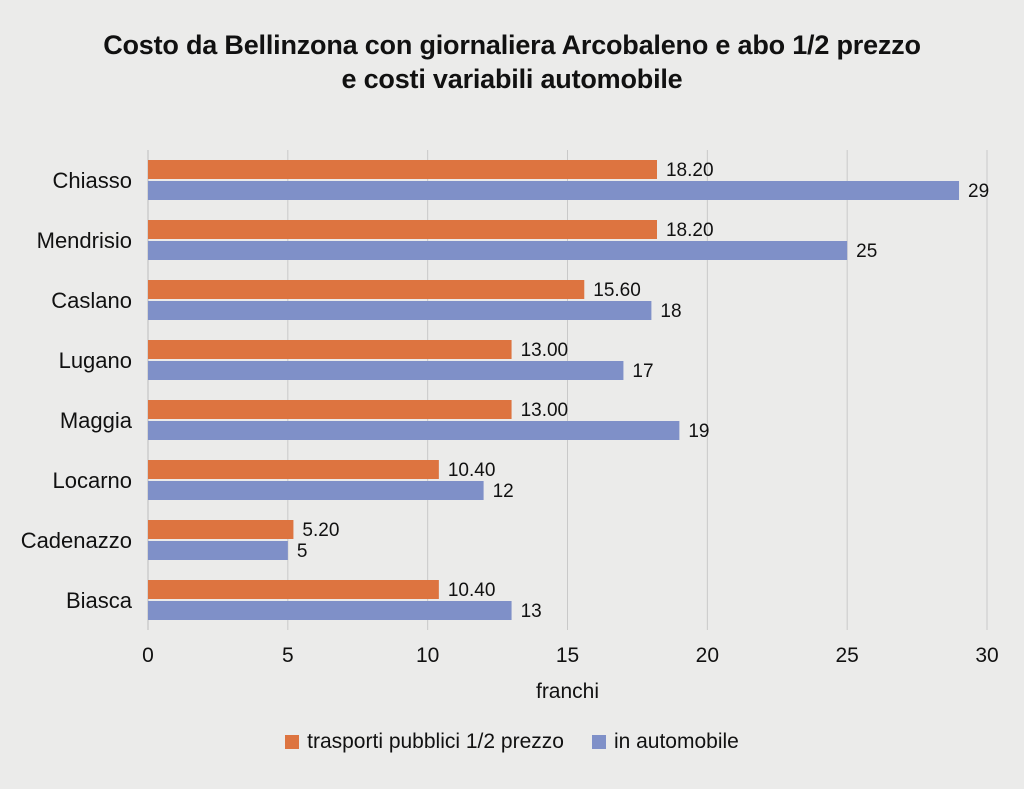  What do you see at coordinates (435, 741) in the screenshot?
I see `legend-label-public-transport: trasporti pubblici 1/2 prezzo` at bounding box center [435, 741].